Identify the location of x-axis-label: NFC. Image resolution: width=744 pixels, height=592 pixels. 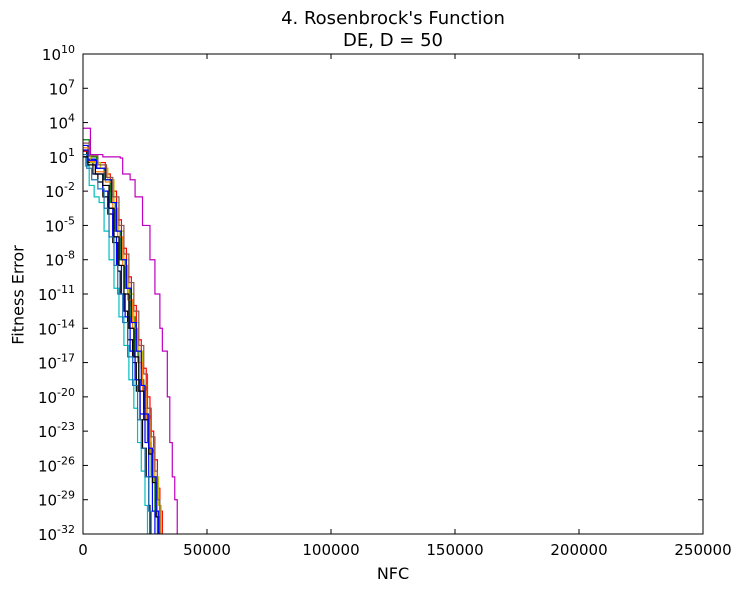
(393, 573).